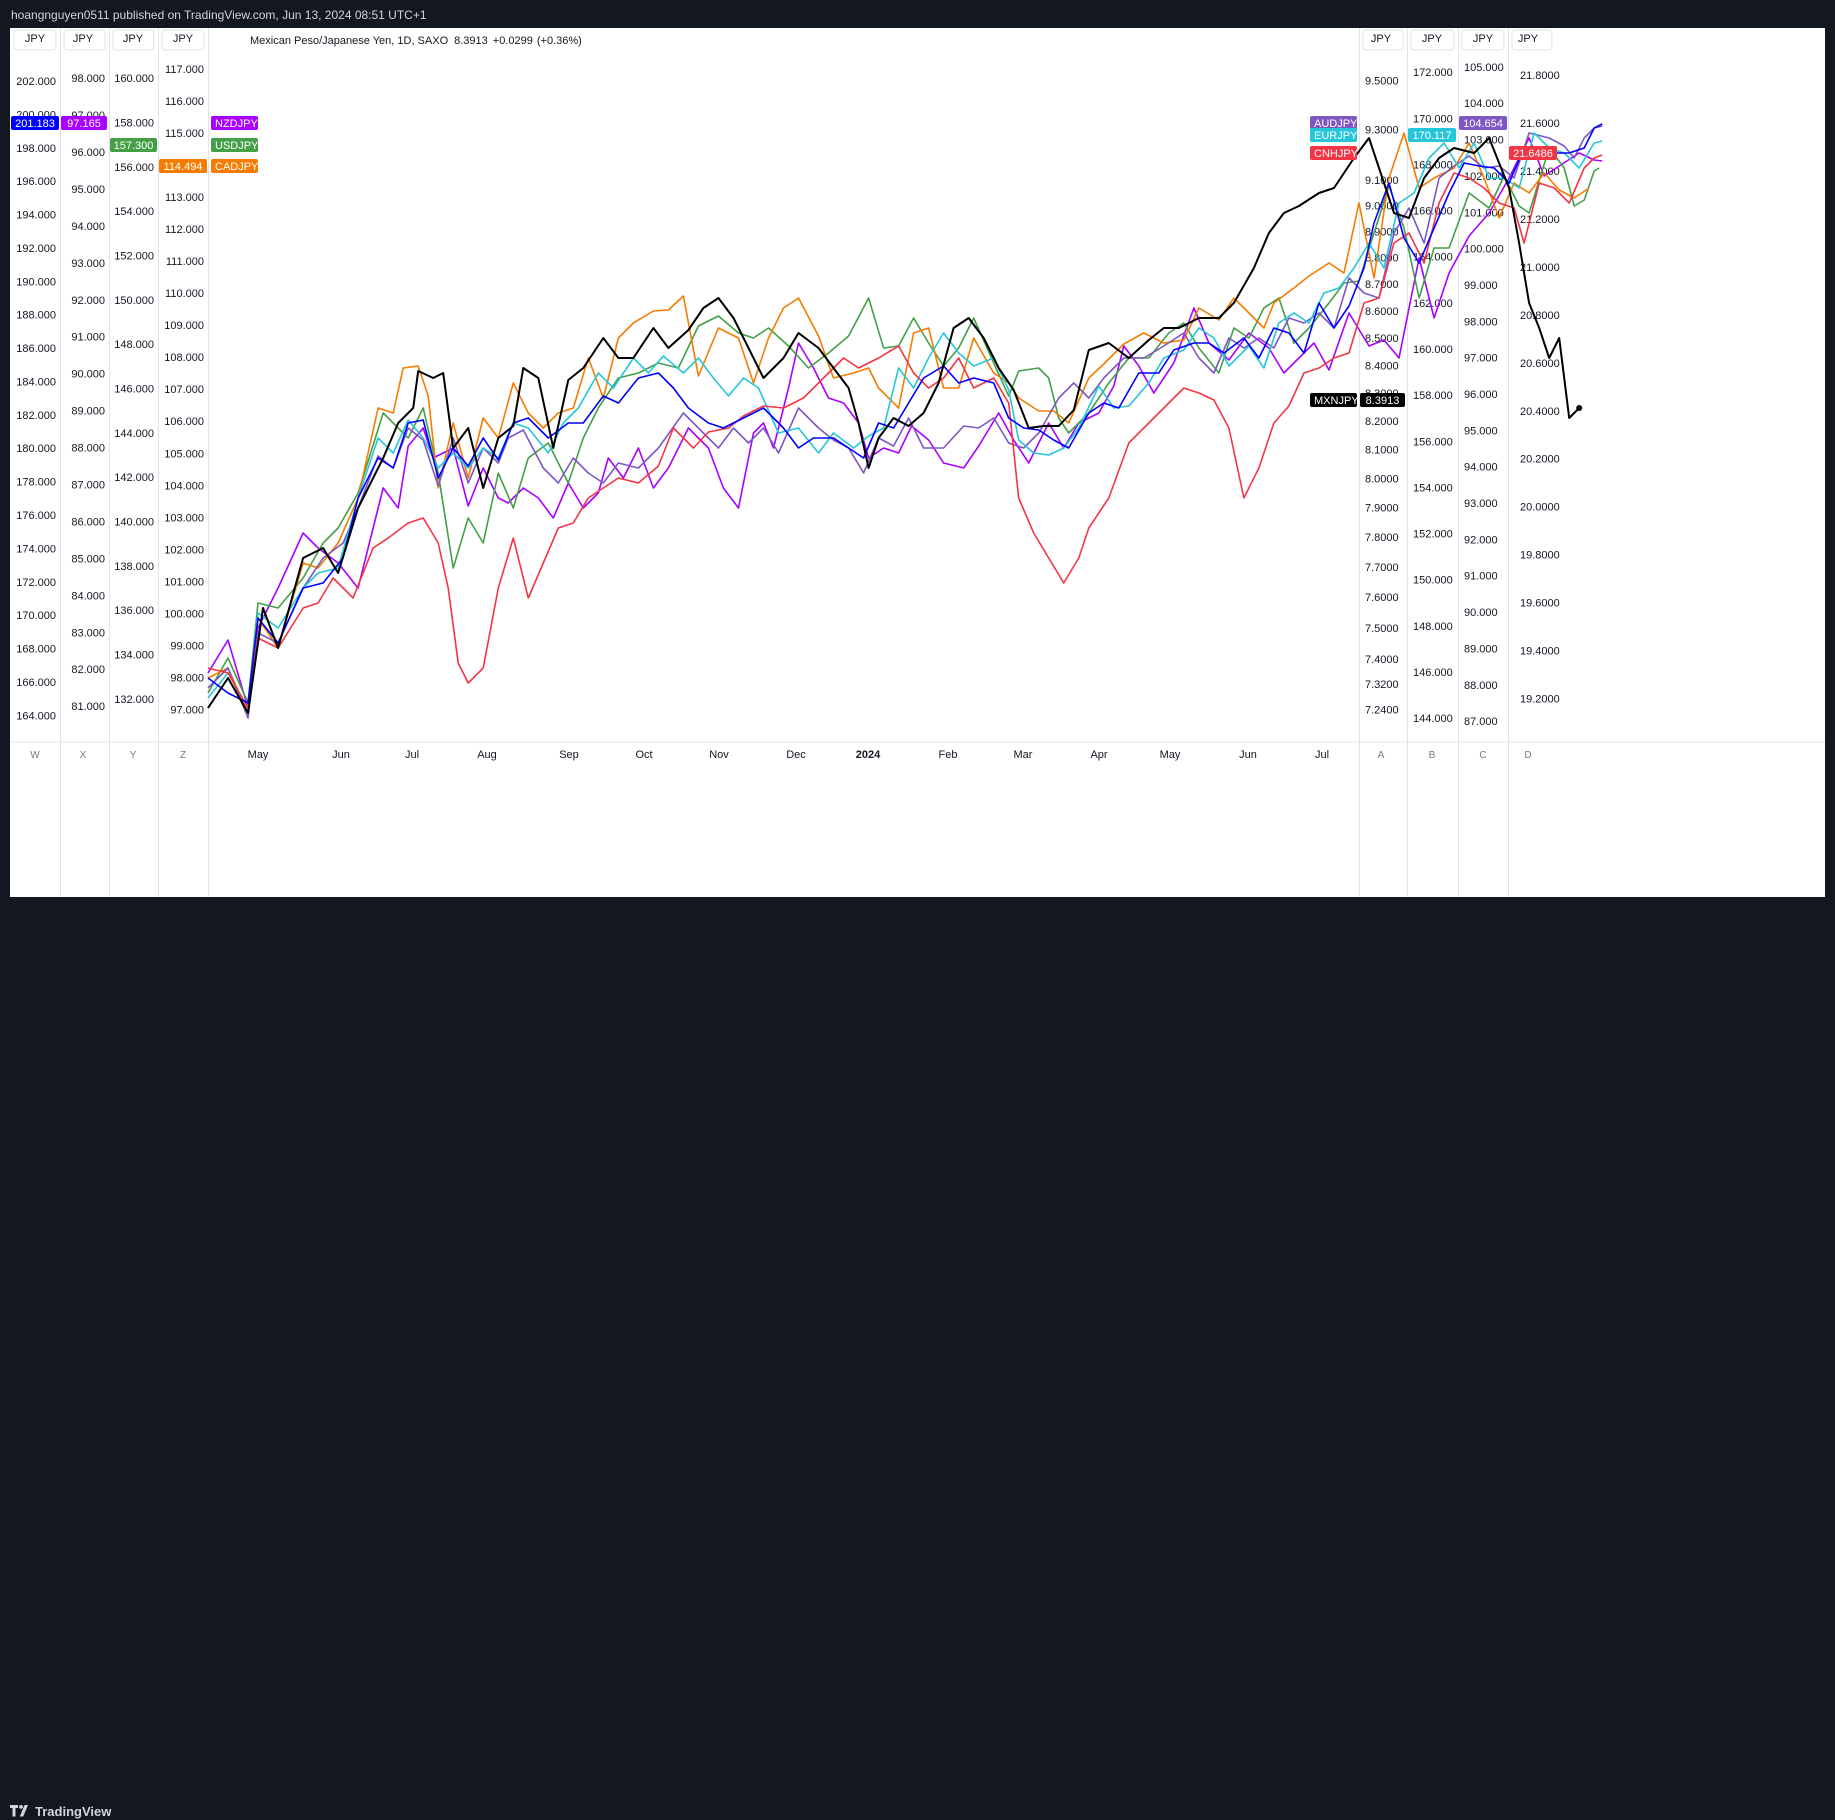  I want to click on legend-change: +0.0299, so click(513, 41).